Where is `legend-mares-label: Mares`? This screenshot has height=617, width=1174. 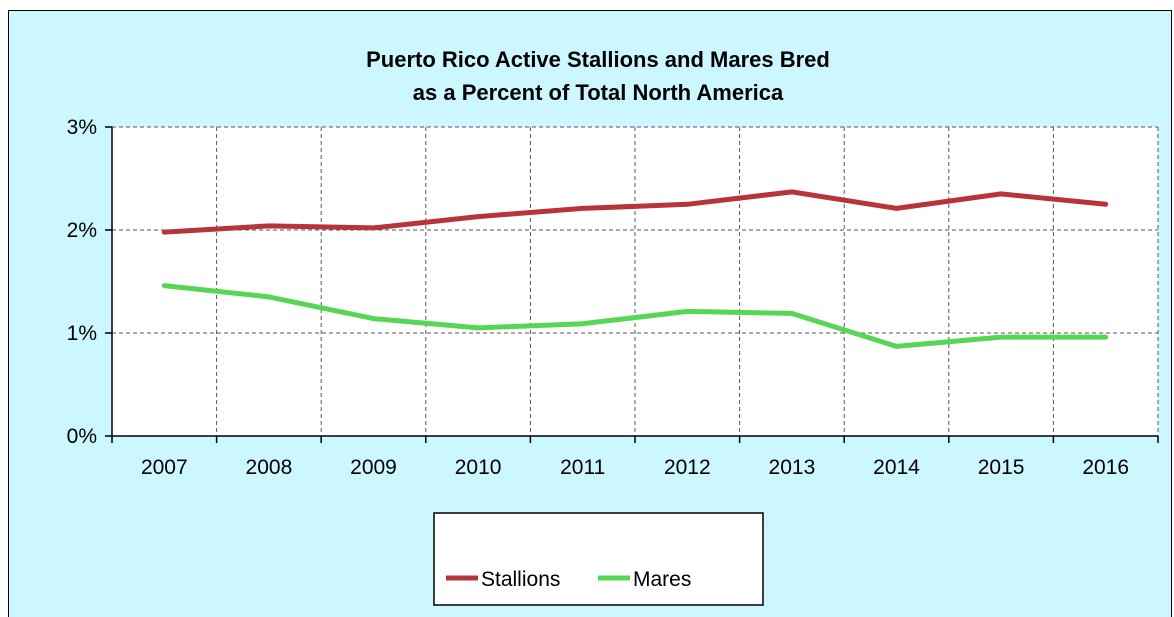
legend-mares-label: Mares is located at coordinates (662, 579).